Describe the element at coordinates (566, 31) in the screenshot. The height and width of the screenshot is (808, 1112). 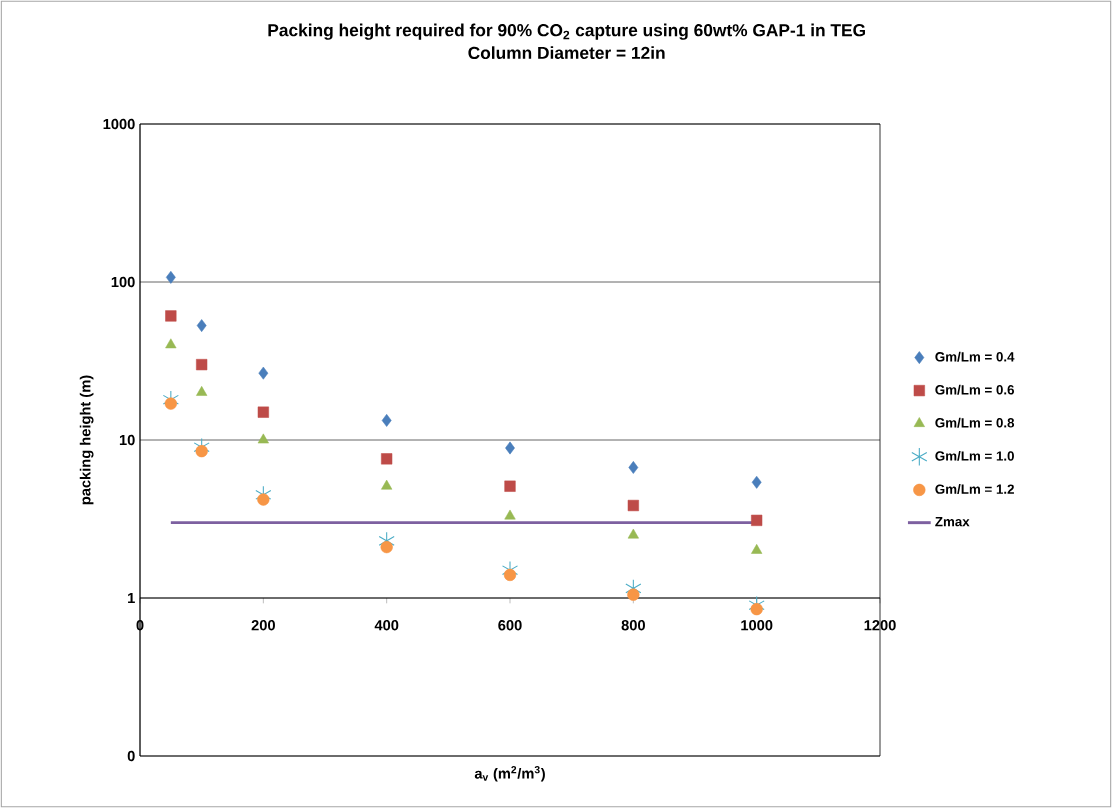
I see `chart-title: Packing height required for 90% CO$_{2}$ capture using 60wt% GAP-1 in TEG` at that location.